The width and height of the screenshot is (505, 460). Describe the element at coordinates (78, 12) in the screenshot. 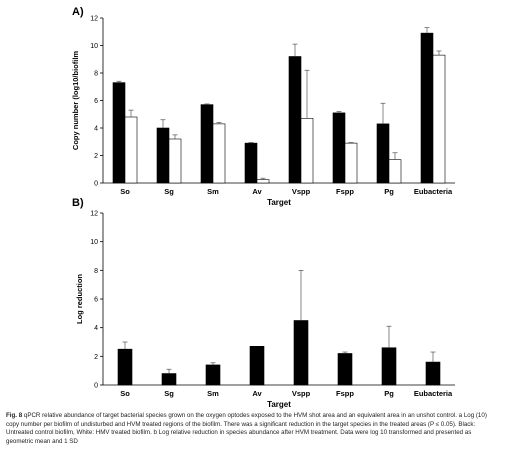

I see `panel-a-label: A)` at that location.